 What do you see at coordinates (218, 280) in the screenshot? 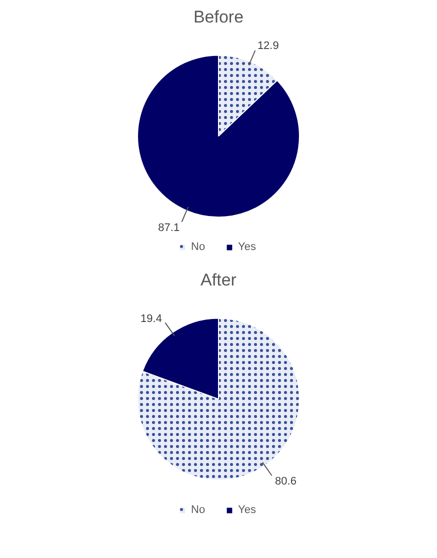
I see `chart-title: After` at bounding box center [218, 280].